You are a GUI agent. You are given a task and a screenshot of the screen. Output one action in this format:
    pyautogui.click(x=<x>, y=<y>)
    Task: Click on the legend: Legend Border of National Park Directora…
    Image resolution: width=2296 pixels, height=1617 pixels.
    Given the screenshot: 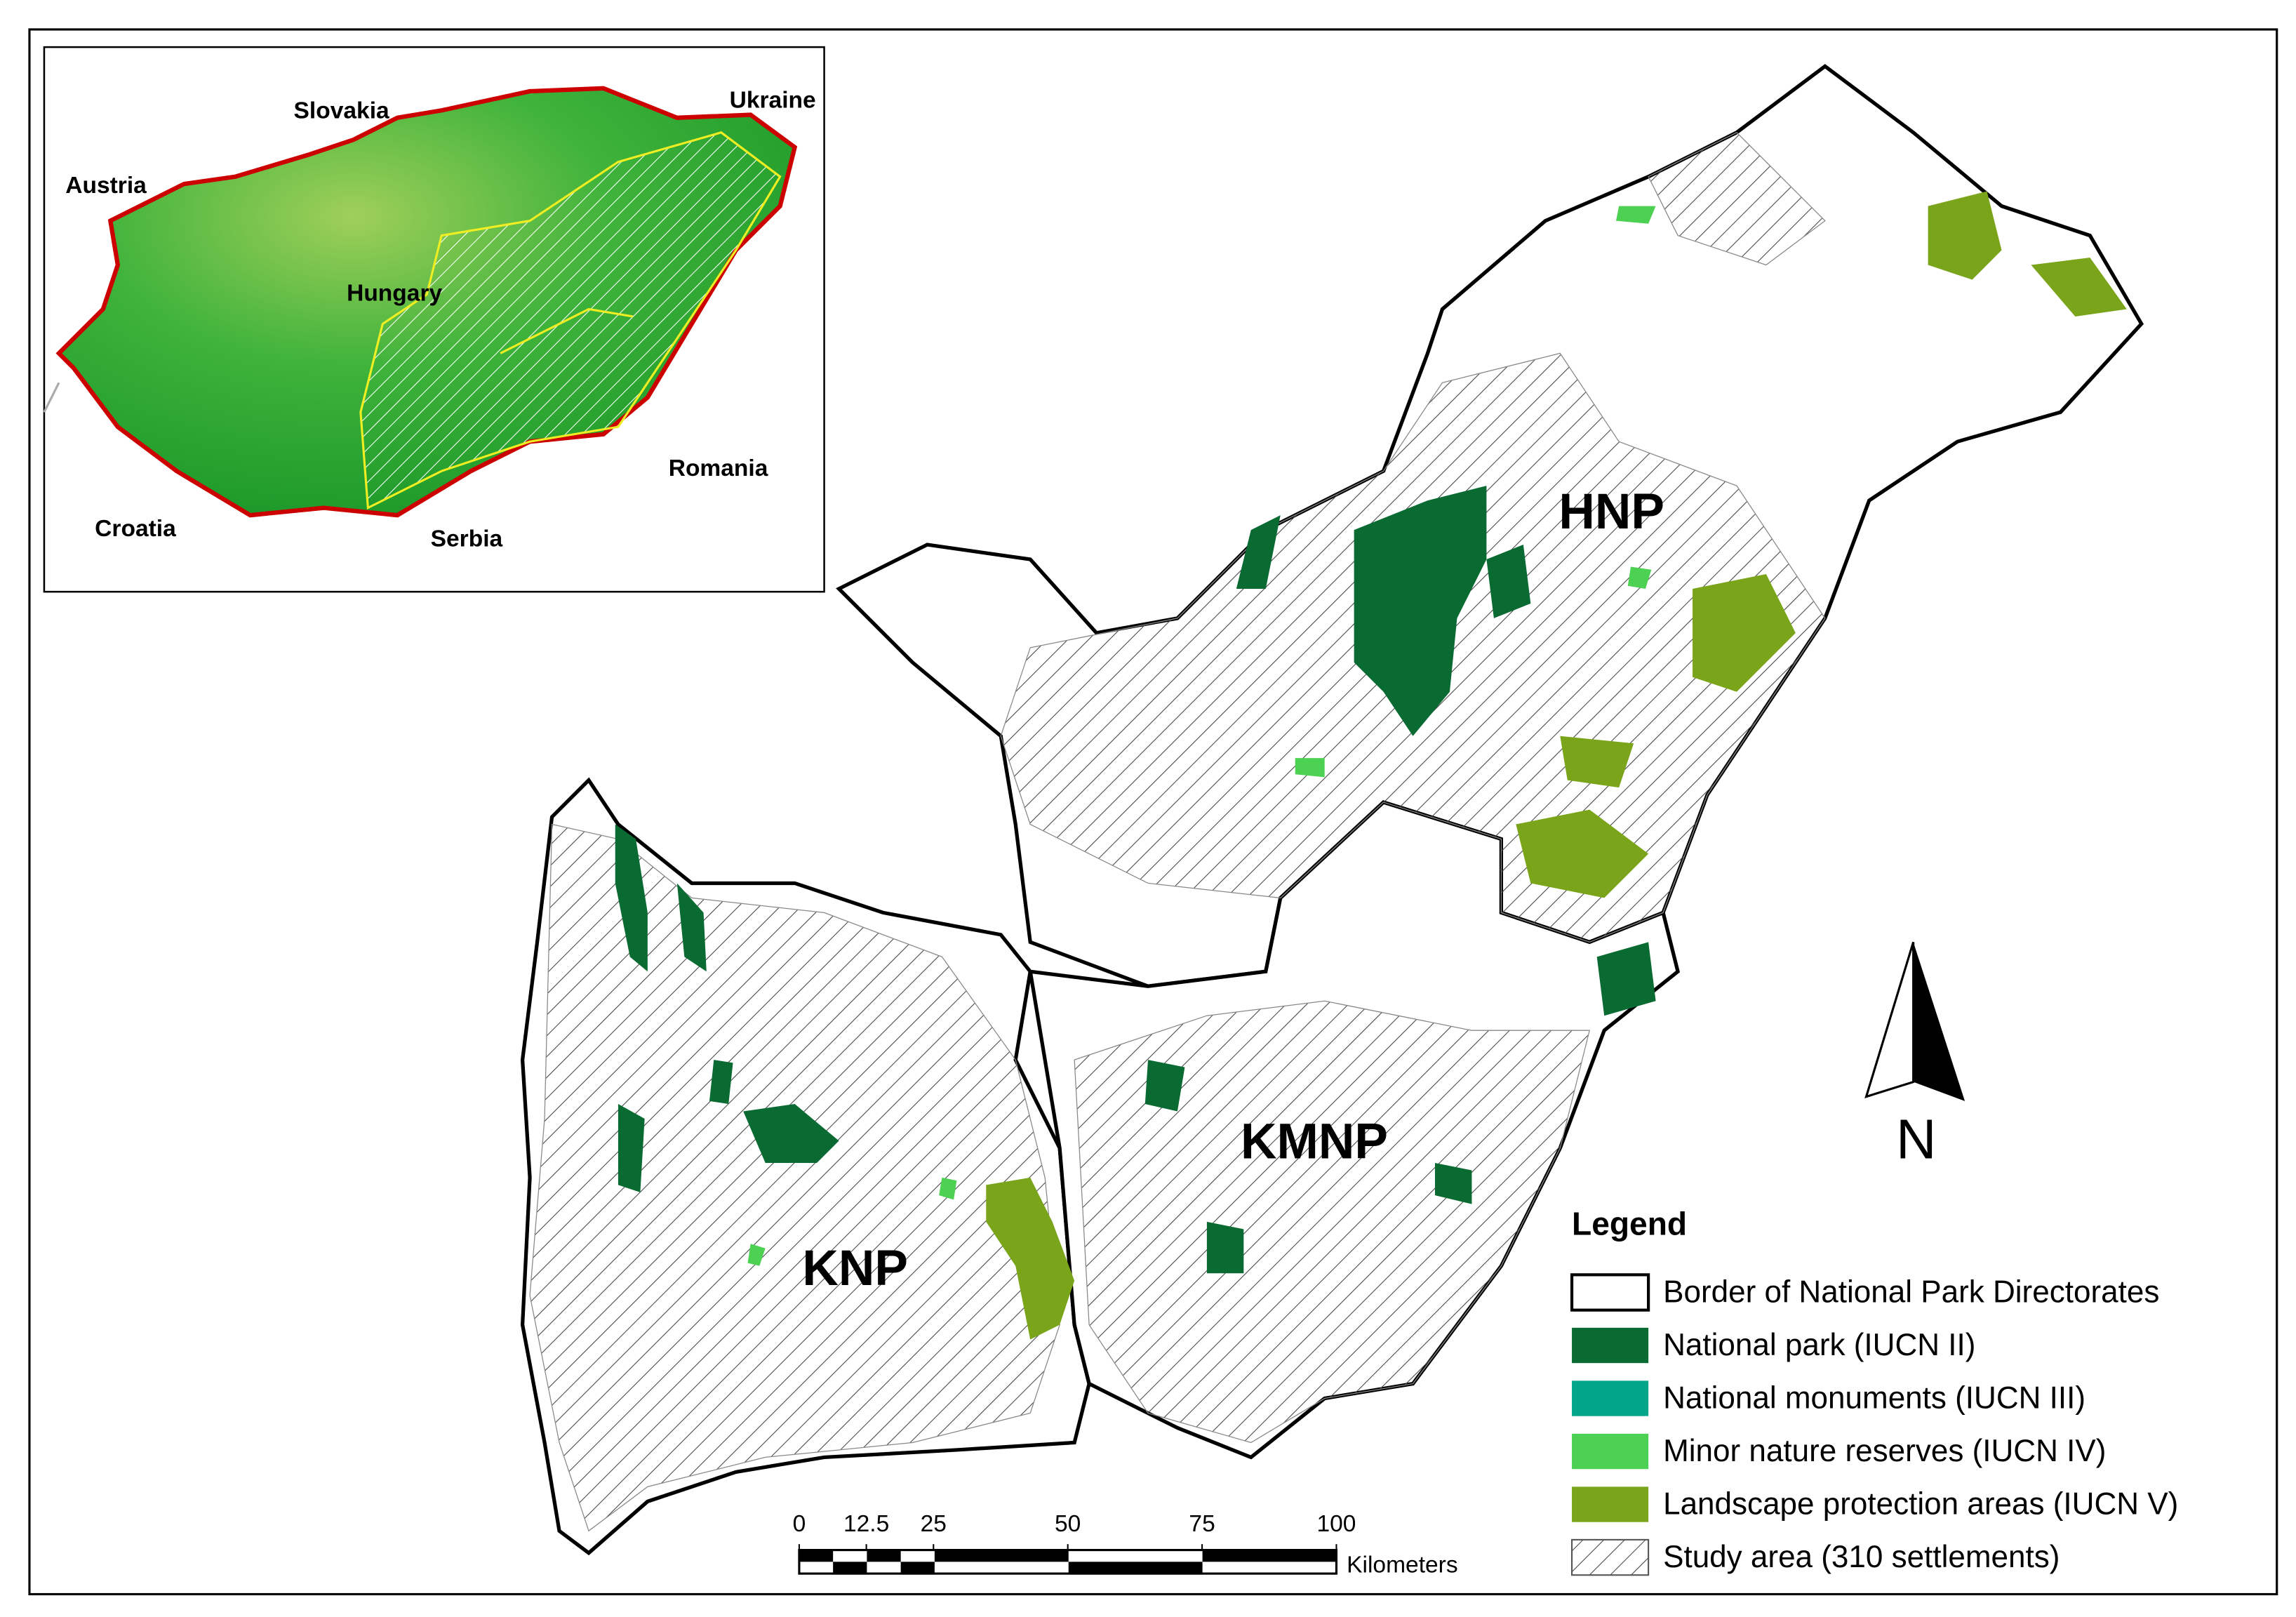 What is the action you would take?
    pyautogui.click(x=1874, y=1390)
    